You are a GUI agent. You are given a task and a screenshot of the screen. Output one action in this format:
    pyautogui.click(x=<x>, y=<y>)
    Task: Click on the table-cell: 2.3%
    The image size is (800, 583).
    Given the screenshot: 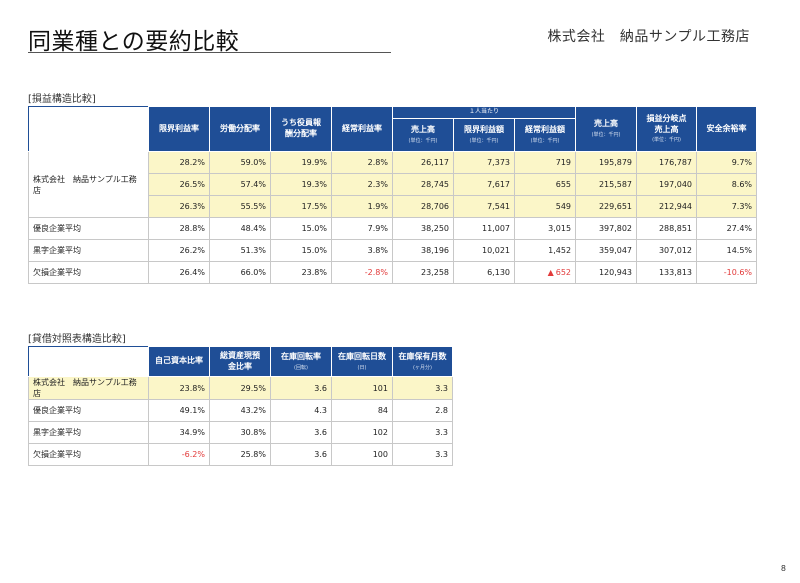 What is the action you would take?
    pyautogui.click(x=362, y=184)
    